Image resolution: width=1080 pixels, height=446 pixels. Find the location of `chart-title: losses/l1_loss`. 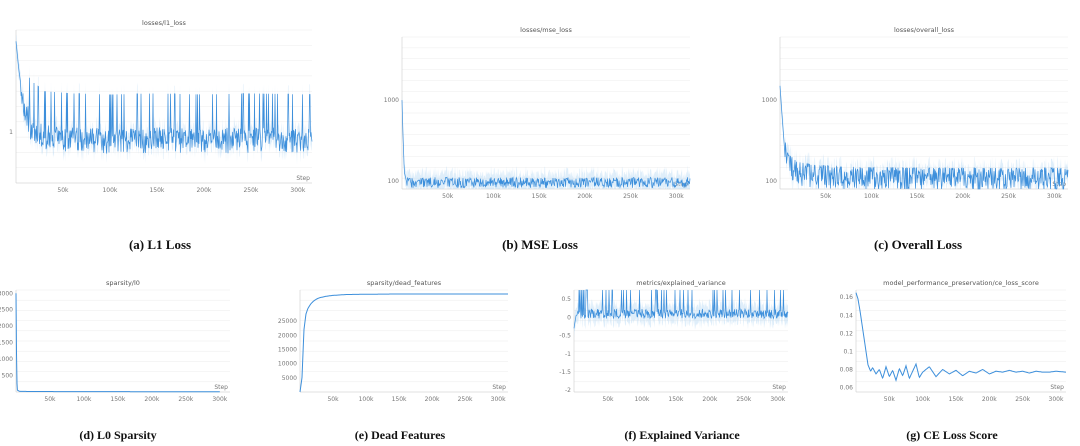

chart-title: losses/l1_loss is located at coordinates (164, 23).